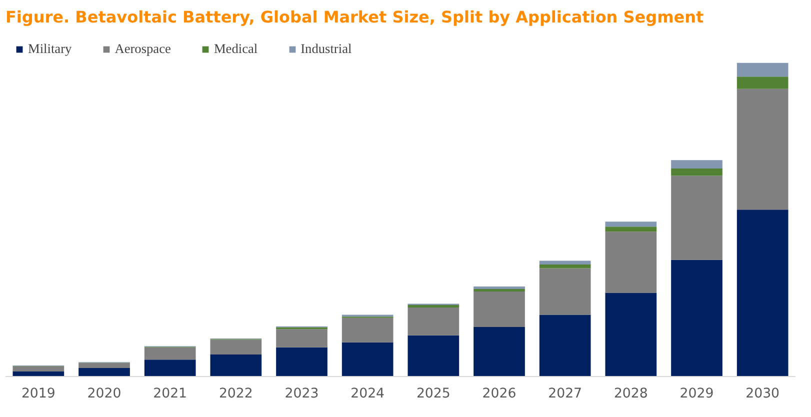  I want to click on x-tick-label: 2028, so click(631, 394).